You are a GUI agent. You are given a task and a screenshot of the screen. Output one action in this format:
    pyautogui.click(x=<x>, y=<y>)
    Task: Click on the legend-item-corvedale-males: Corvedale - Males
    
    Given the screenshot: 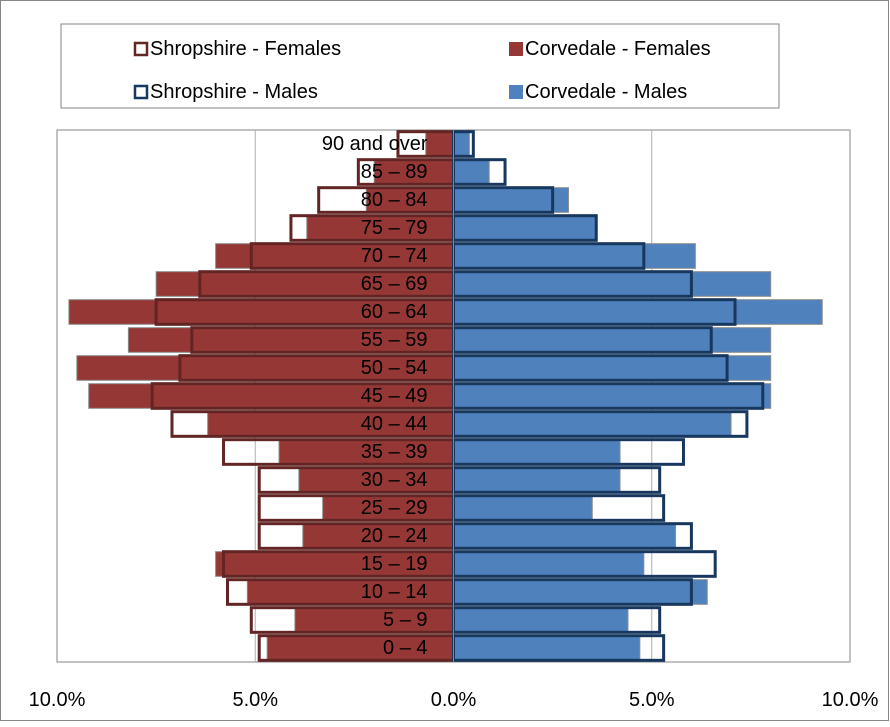 What is the action you would take?
    pyautogui.click(x=598, y=92)
    